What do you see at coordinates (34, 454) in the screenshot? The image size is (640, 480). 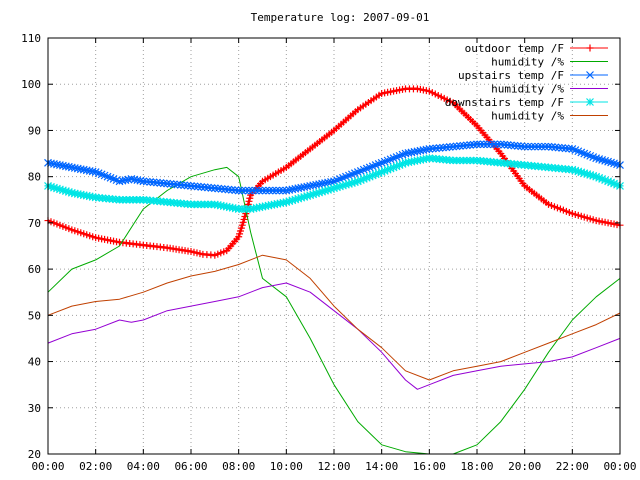 I see `y-tick-label: 20` at bounding box center [34, 454].